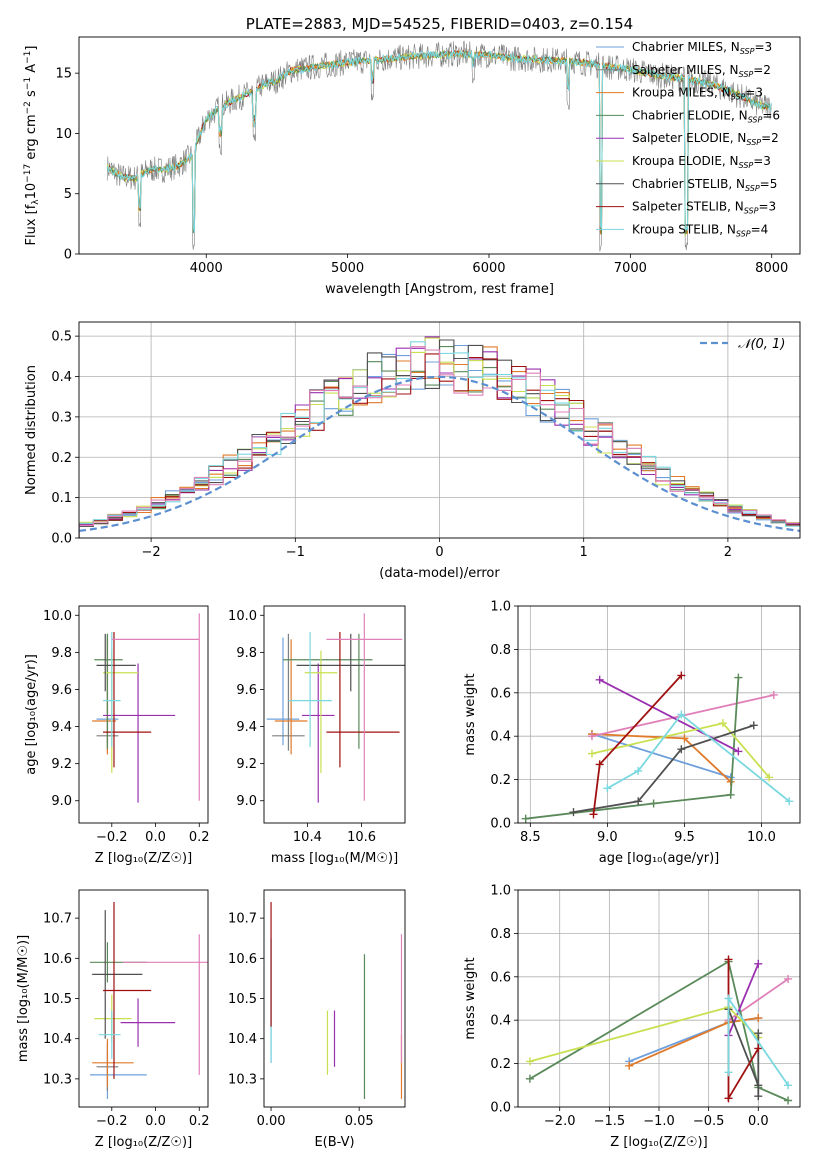 This screenshot has width=819, height=1170. Describe the element at coordinates (36, 202) in the screenshot. I see `y-label-part: λ` at that location.